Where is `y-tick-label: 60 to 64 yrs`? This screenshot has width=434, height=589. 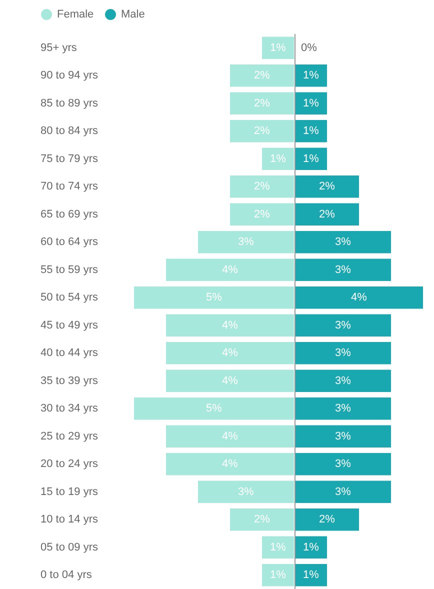 y-tick-label: 60 to 64 yrs is located at coordinates (69, 242).